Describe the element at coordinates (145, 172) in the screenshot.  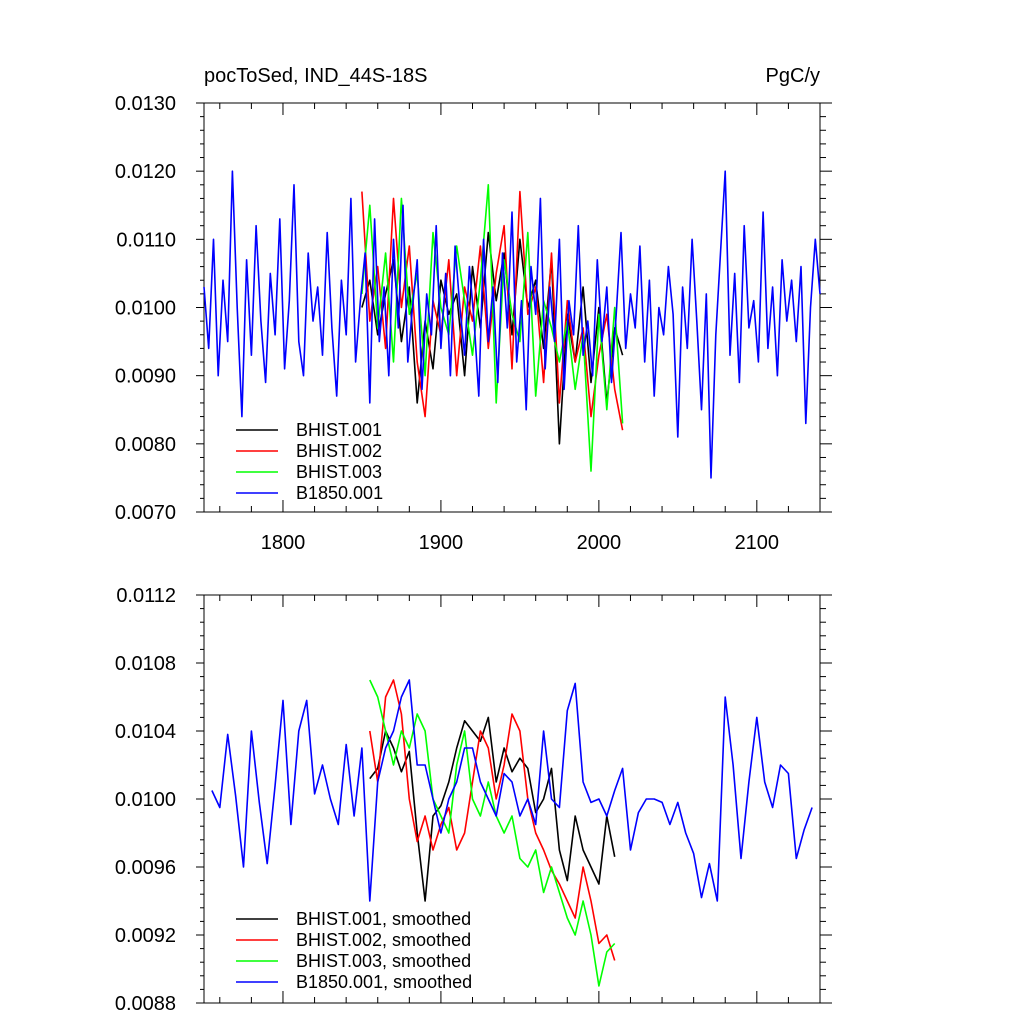
I see `p0-y-tick-label-5: 0.0120` at that location.